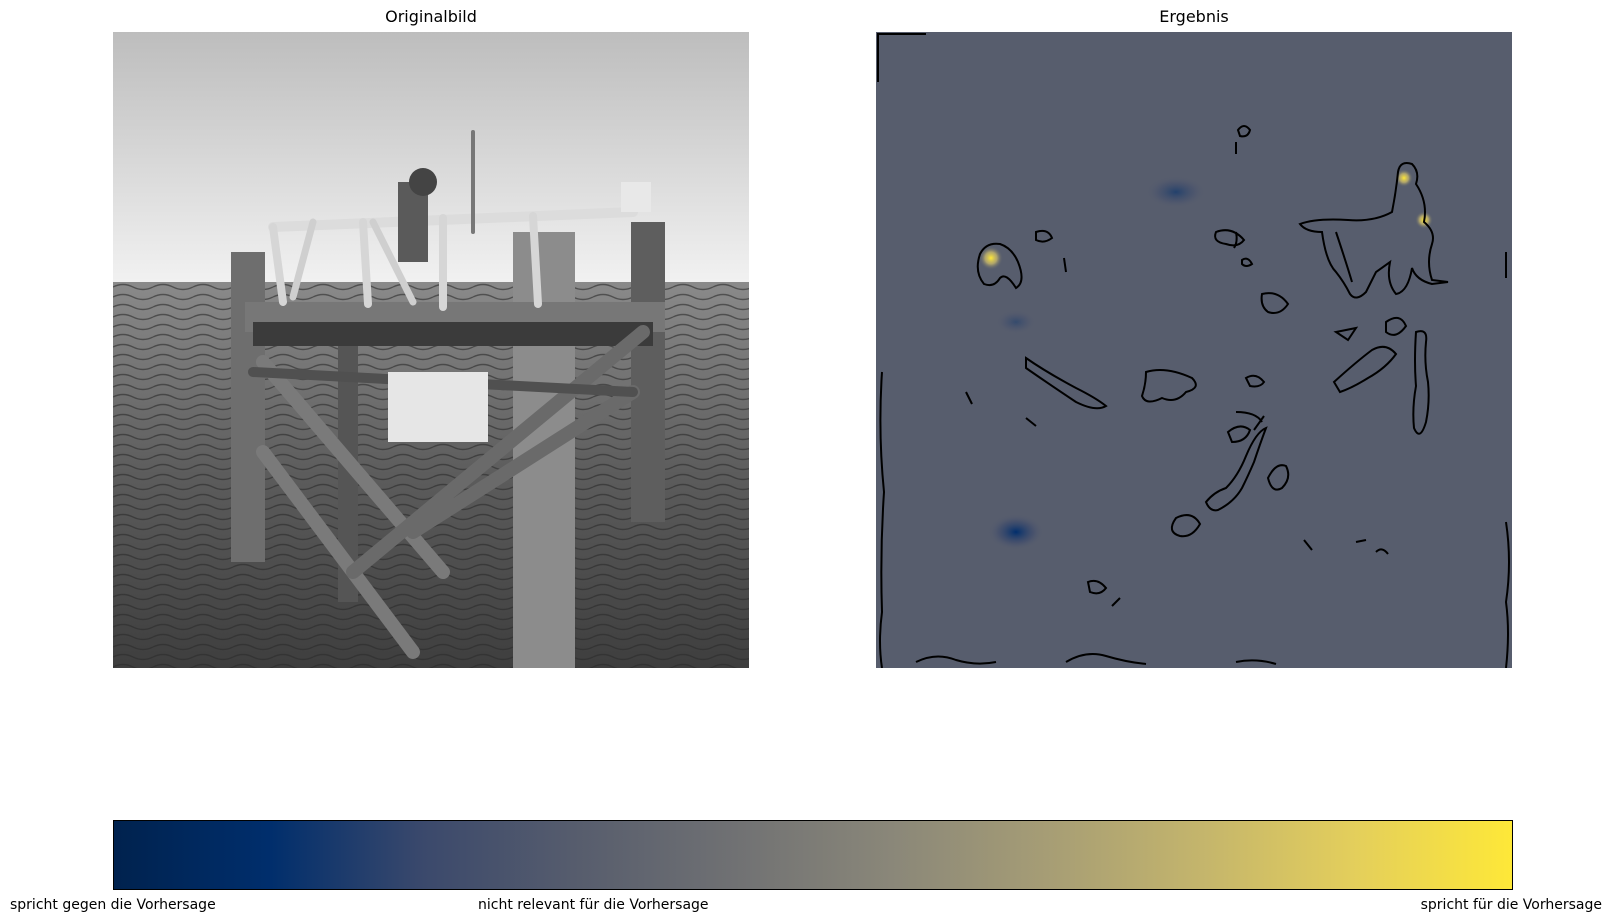 The height and width of the screenshot is (920, 1606). I want to click on original-image-title: Originalbild, so click(431, 16).